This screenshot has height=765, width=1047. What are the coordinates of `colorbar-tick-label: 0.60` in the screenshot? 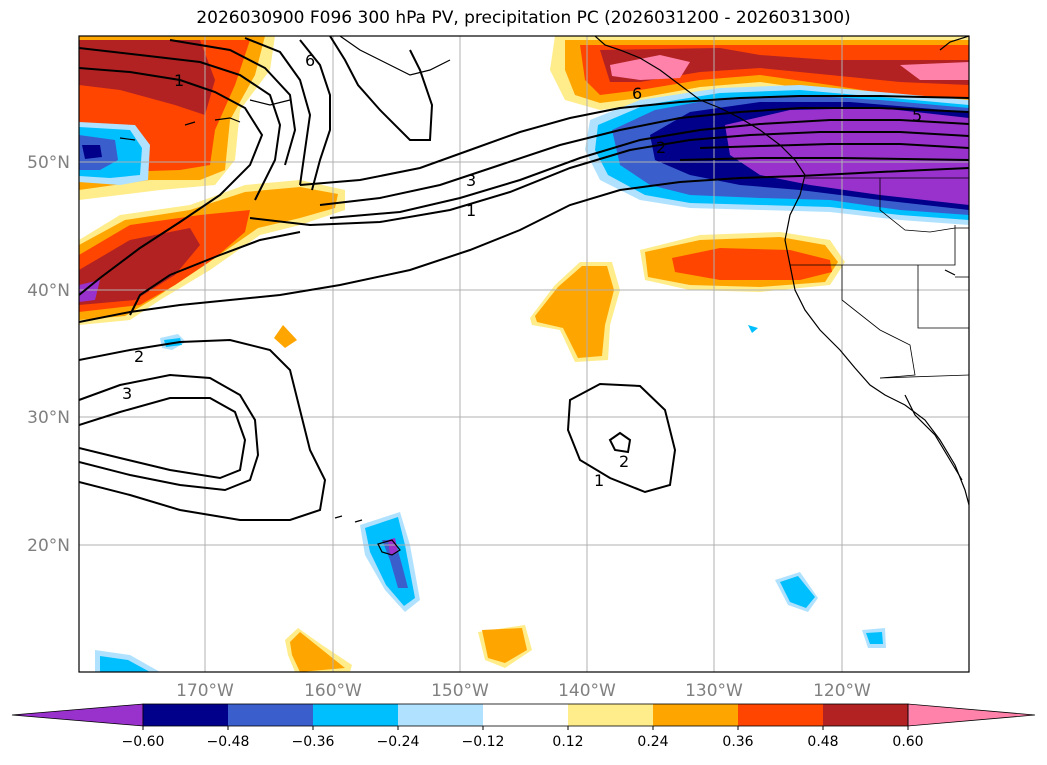 It's located at (907, 742).